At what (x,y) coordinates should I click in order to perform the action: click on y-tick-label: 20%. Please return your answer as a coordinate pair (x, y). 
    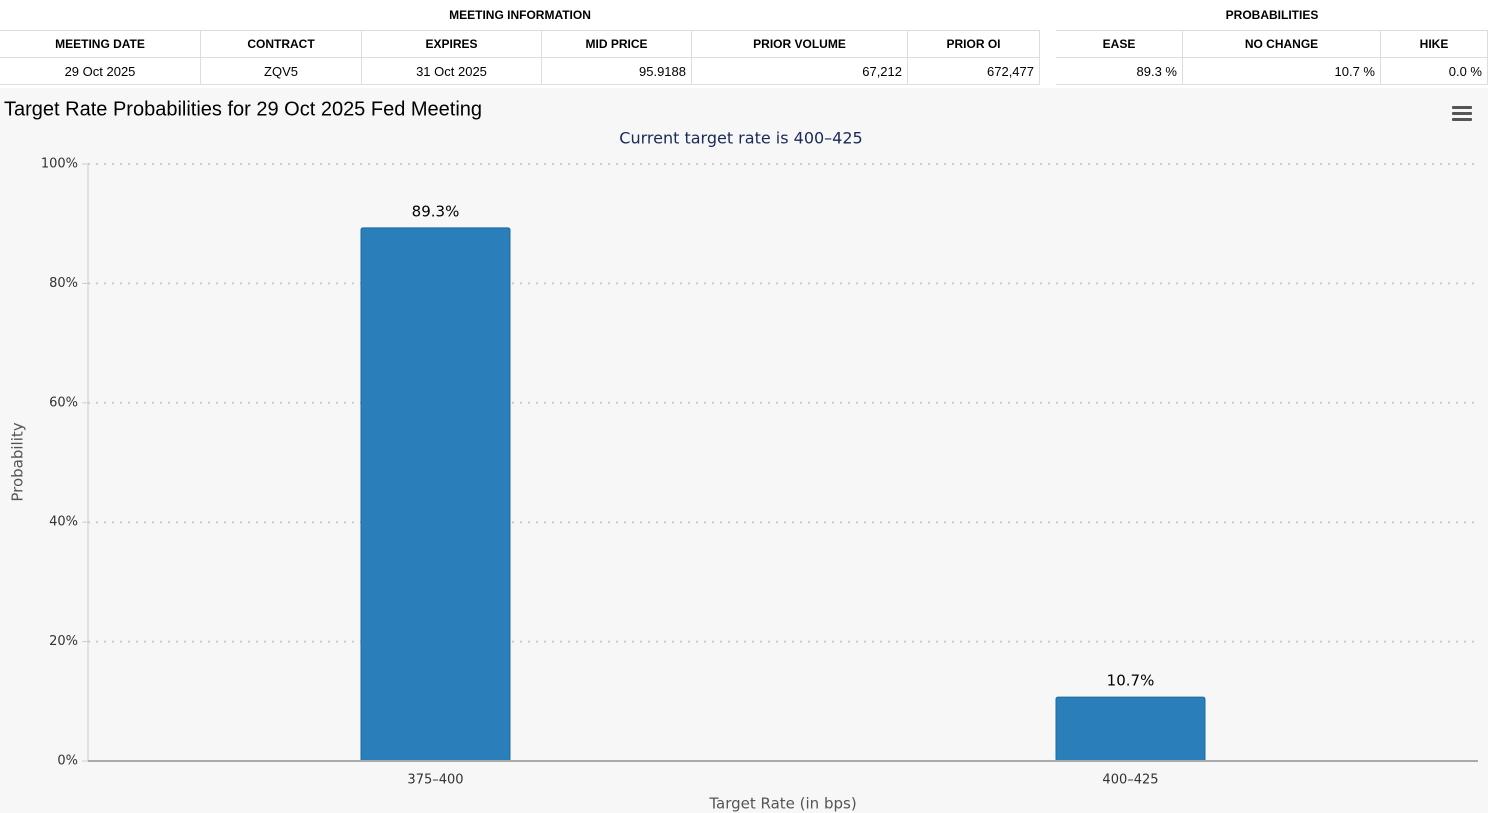
    Looking at the image, I should click on (63, 641).